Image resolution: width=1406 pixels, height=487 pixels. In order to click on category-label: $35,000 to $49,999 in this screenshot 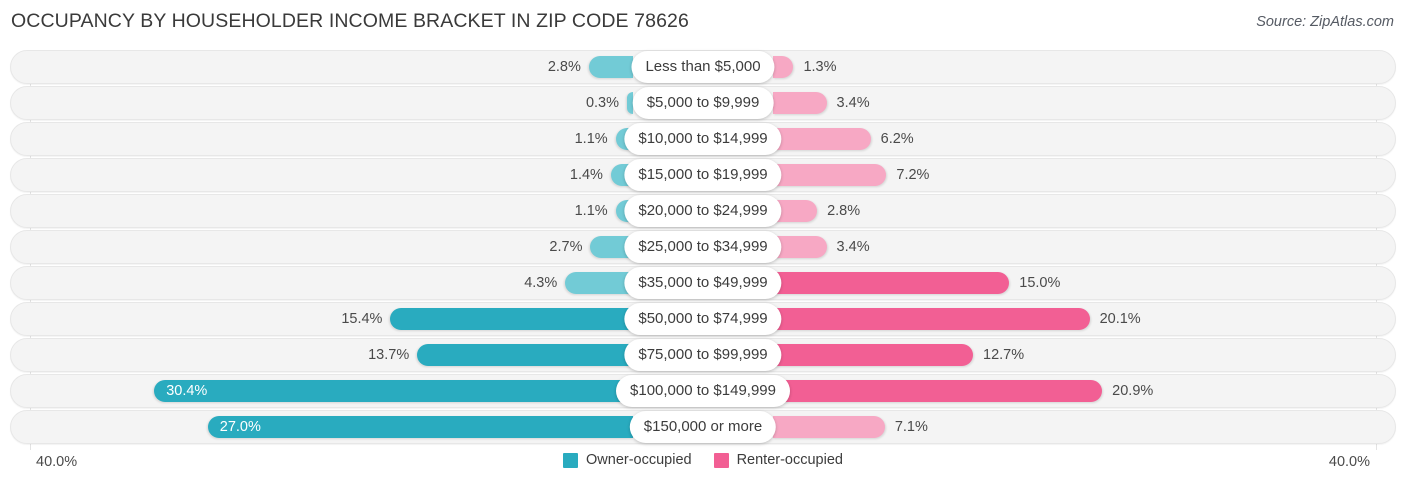, I will do `click(703, 283)`.